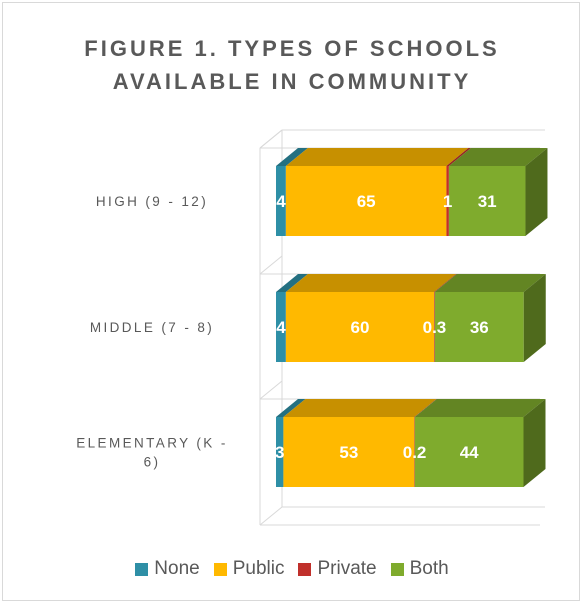 The height and width of the screenshot is (605, 584). I want to click on data-label: 0.2, so click(415, 452).